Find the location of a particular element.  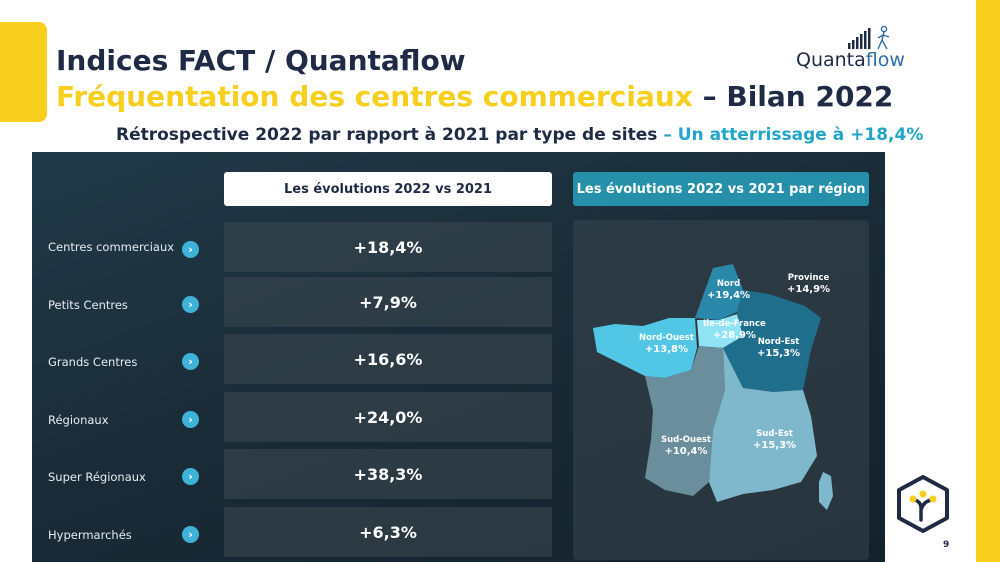

region-idf is located at coordinates (720, 331).